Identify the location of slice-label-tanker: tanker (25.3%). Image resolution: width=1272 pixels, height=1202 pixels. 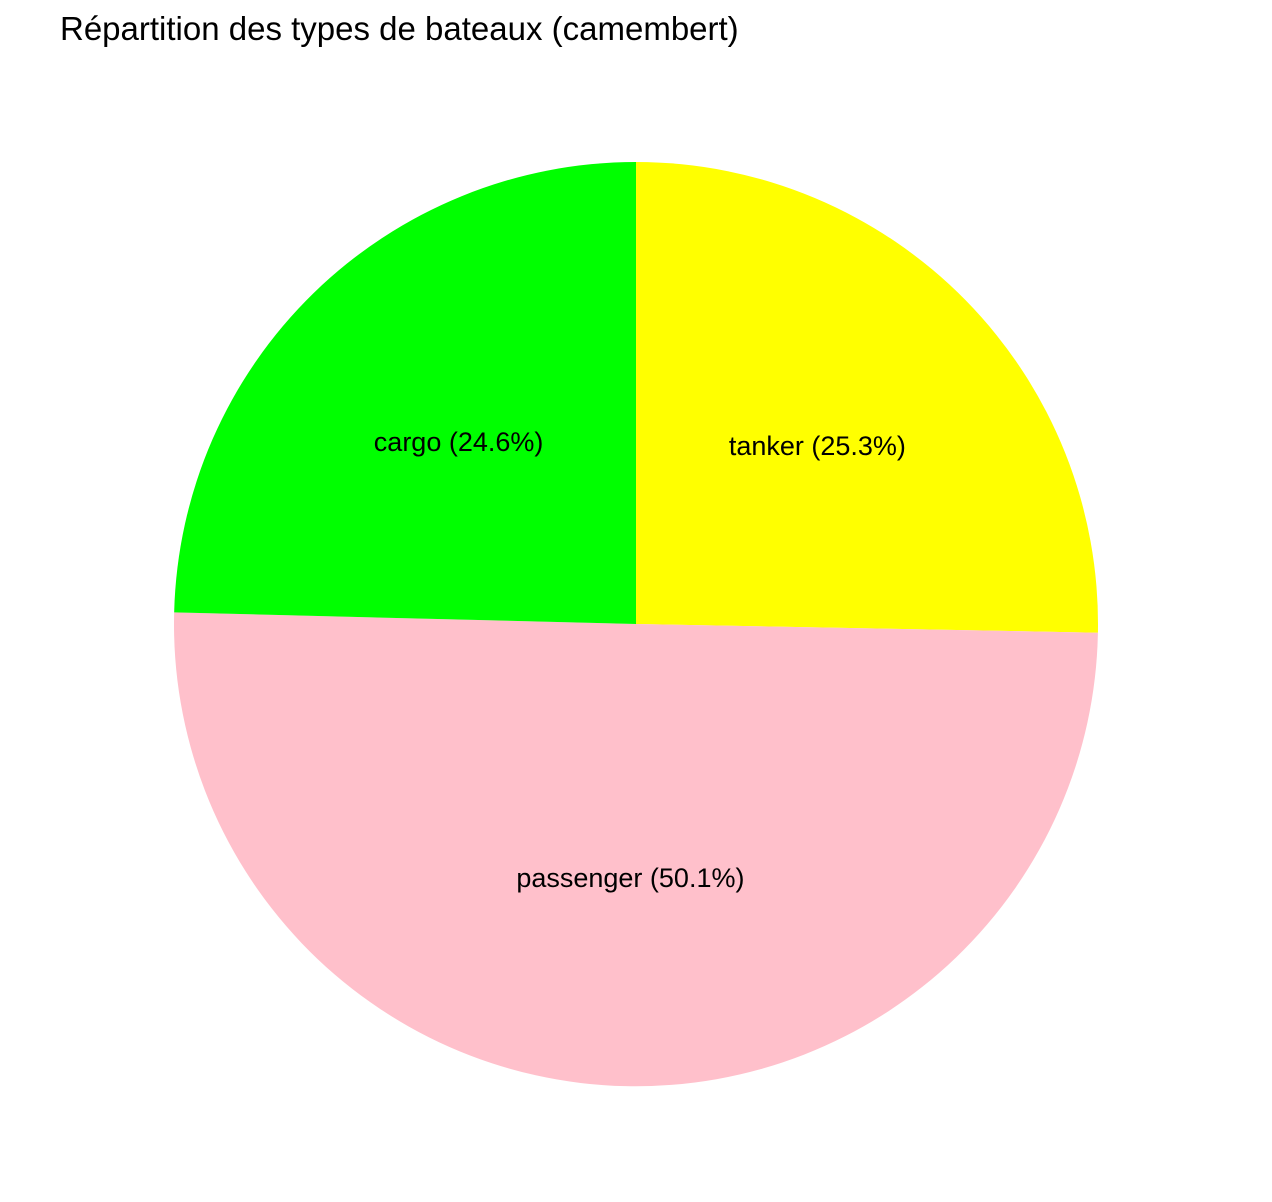
(817, 446).